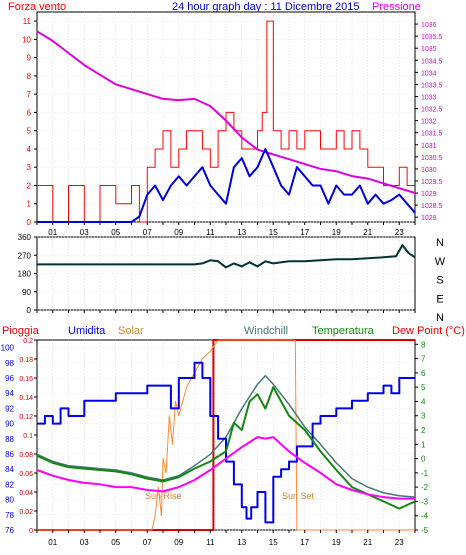 The image size is (466, 555). Describe the element at coordinates (432, 85) in the screenshot. I see `y-right-tick-label: 1033.5` at that location.